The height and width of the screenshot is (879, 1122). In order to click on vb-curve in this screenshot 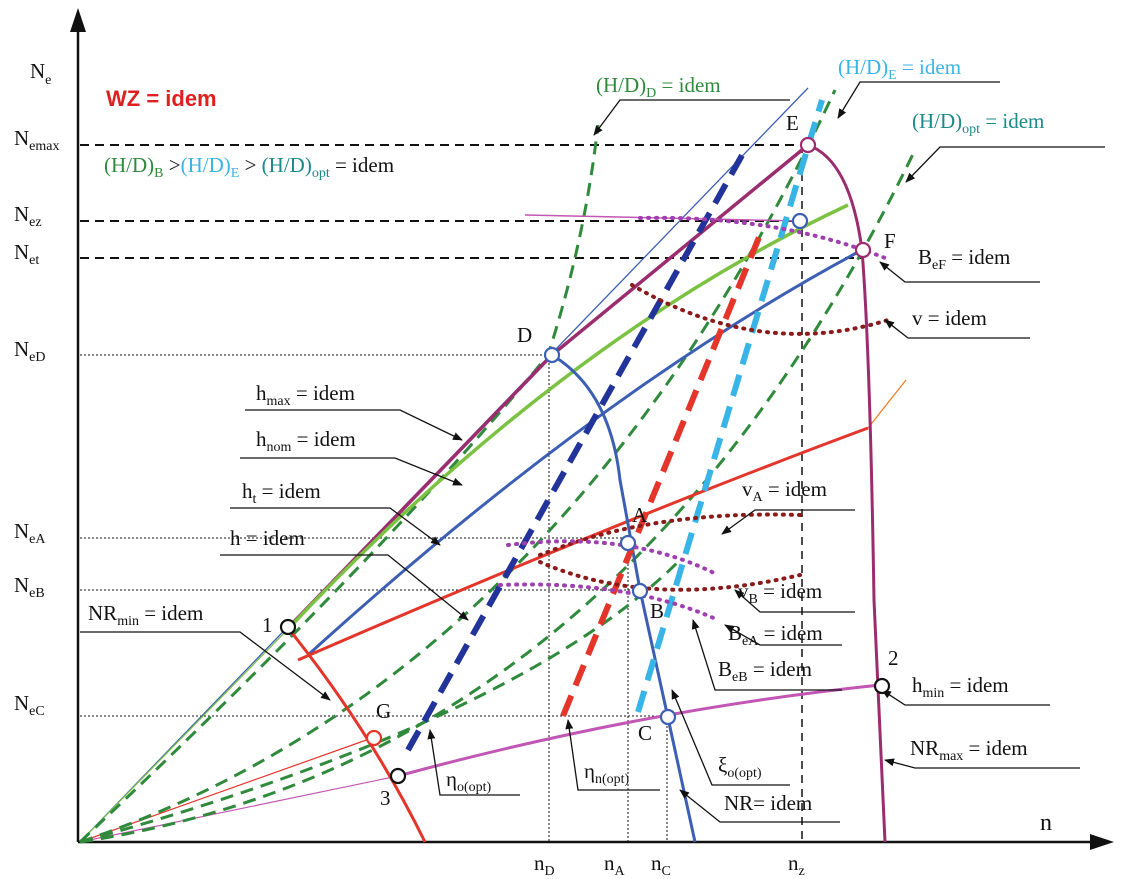, I will do `click(670, 576)`.